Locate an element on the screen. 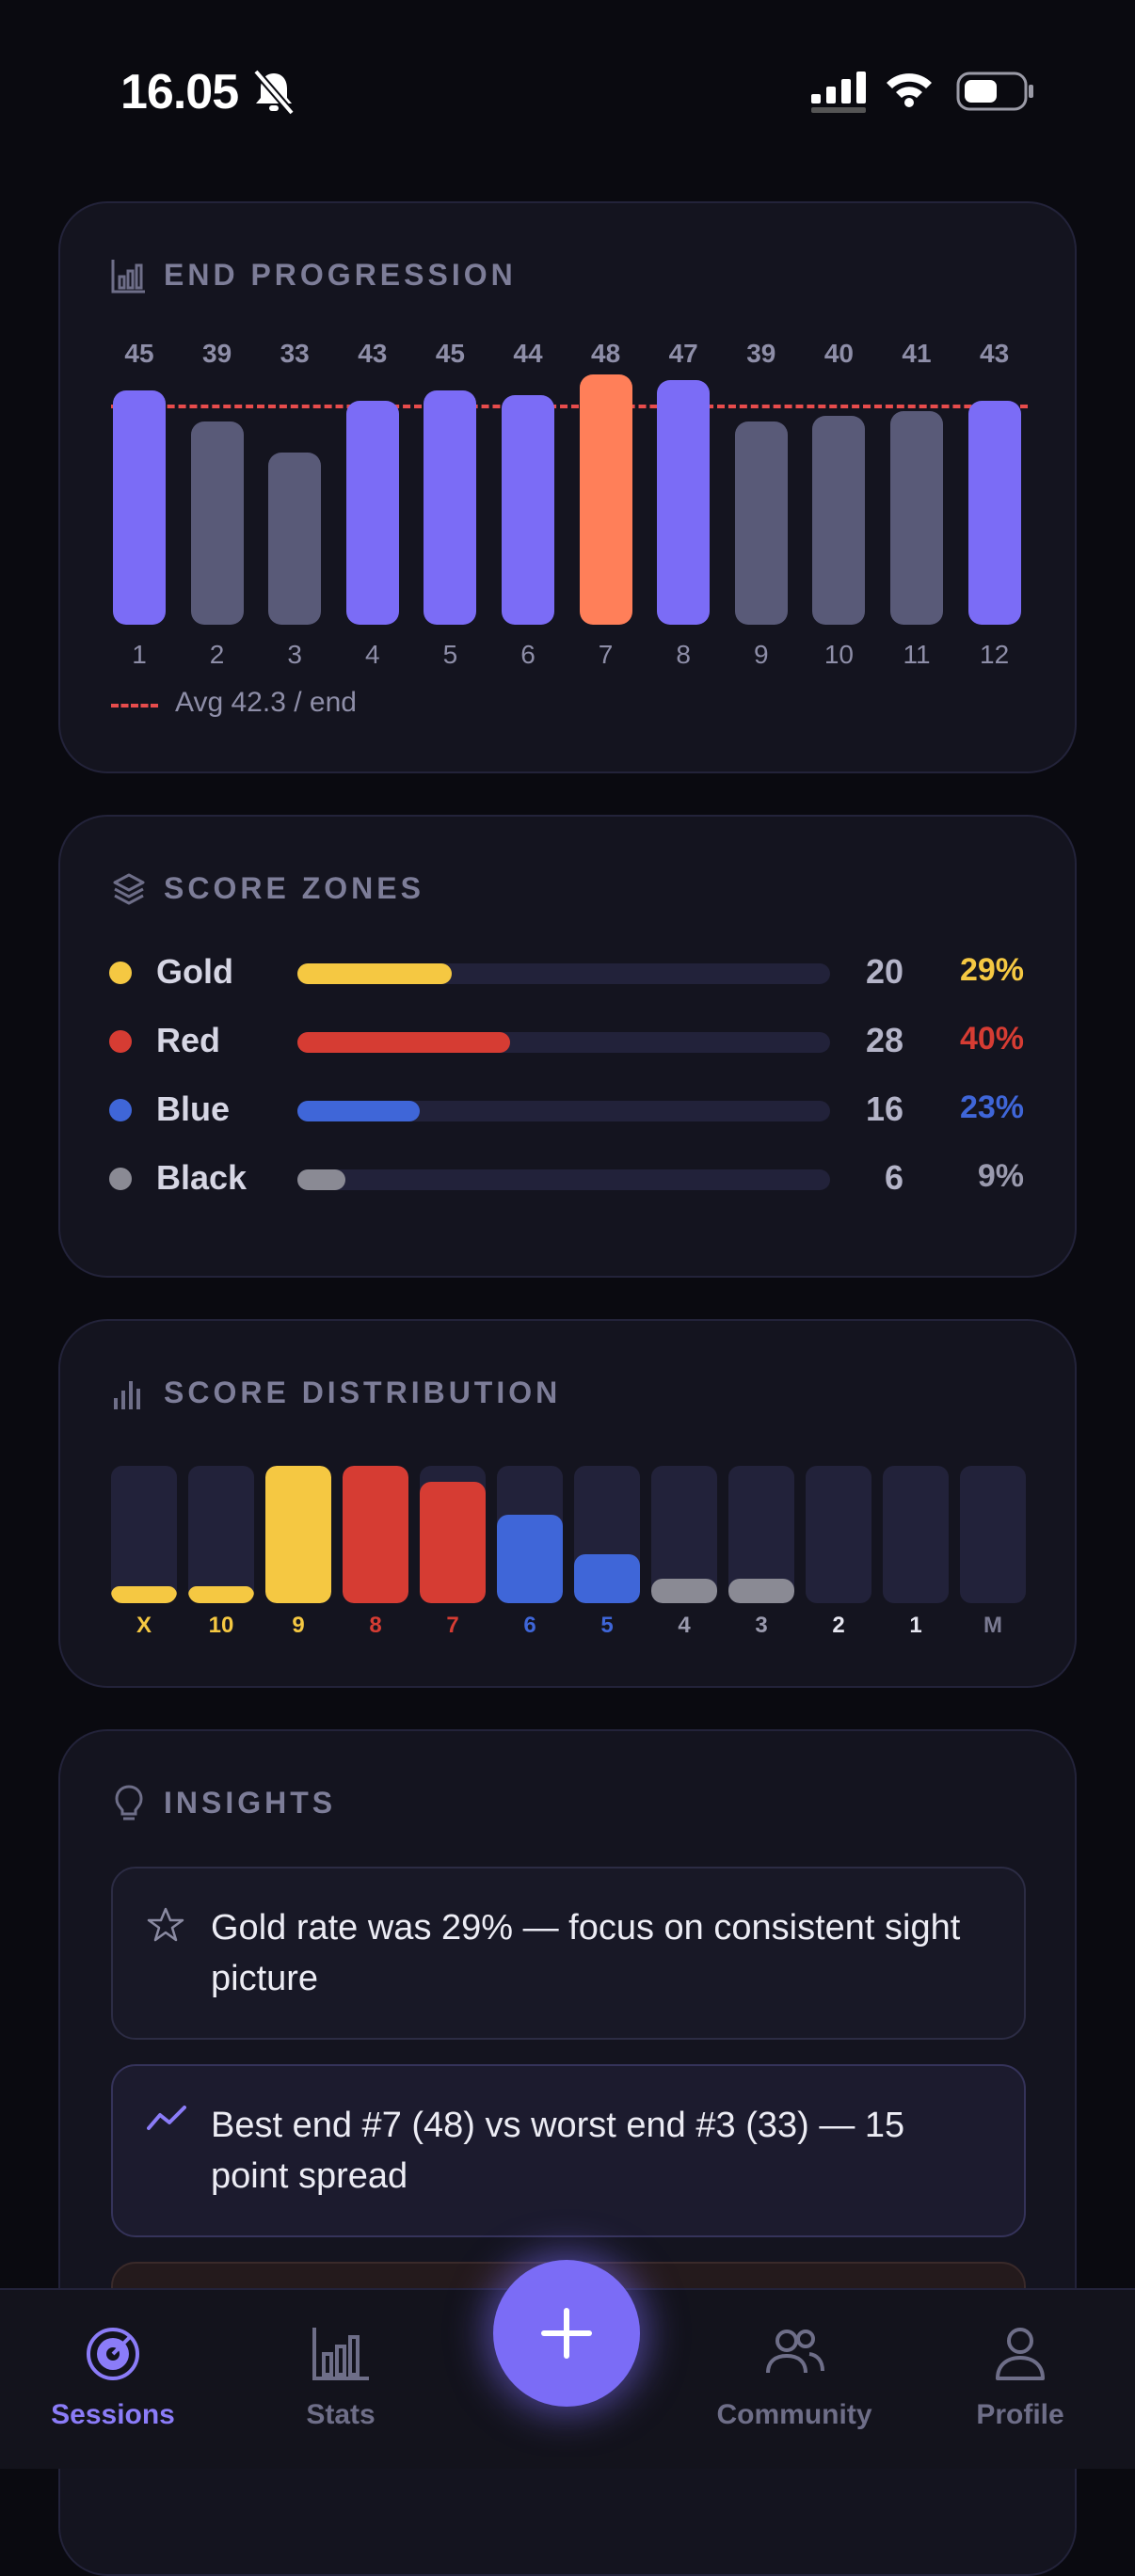  card-title: INSIGHTS is located at coordinates (250, 1803).